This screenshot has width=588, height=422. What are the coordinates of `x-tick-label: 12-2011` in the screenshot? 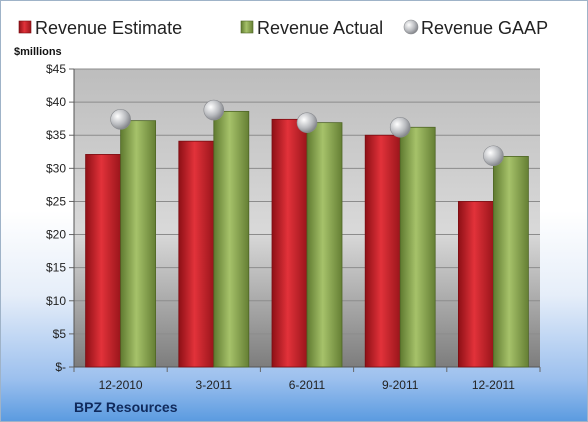 It's located at (493, 385).